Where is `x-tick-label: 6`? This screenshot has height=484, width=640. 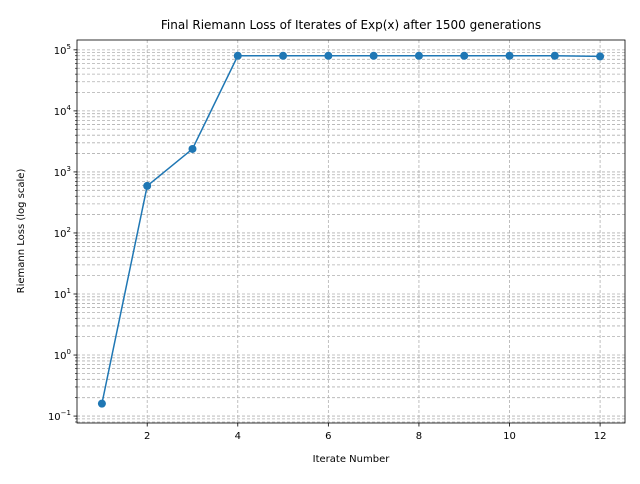
x-tick-label: 6 is located at coordinates (328, 436).